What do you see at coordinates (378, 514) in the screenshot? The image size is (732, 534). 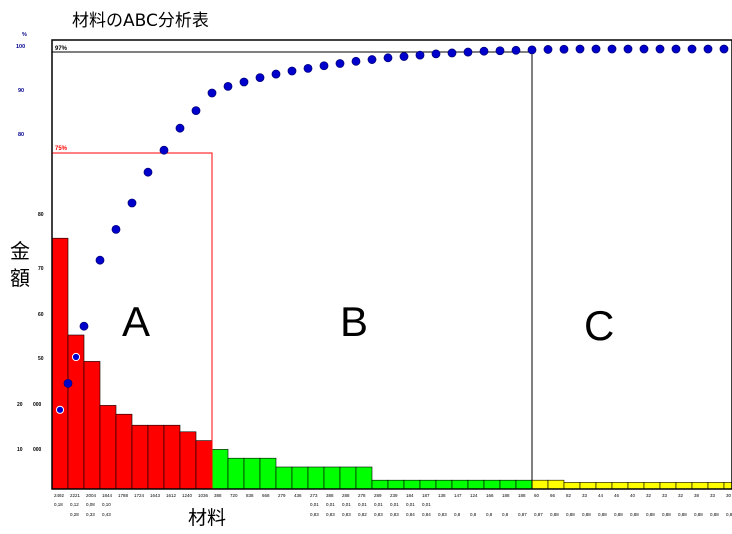 I see `ratio-label-b-21: 0,83` at bounding box center [378, 514].